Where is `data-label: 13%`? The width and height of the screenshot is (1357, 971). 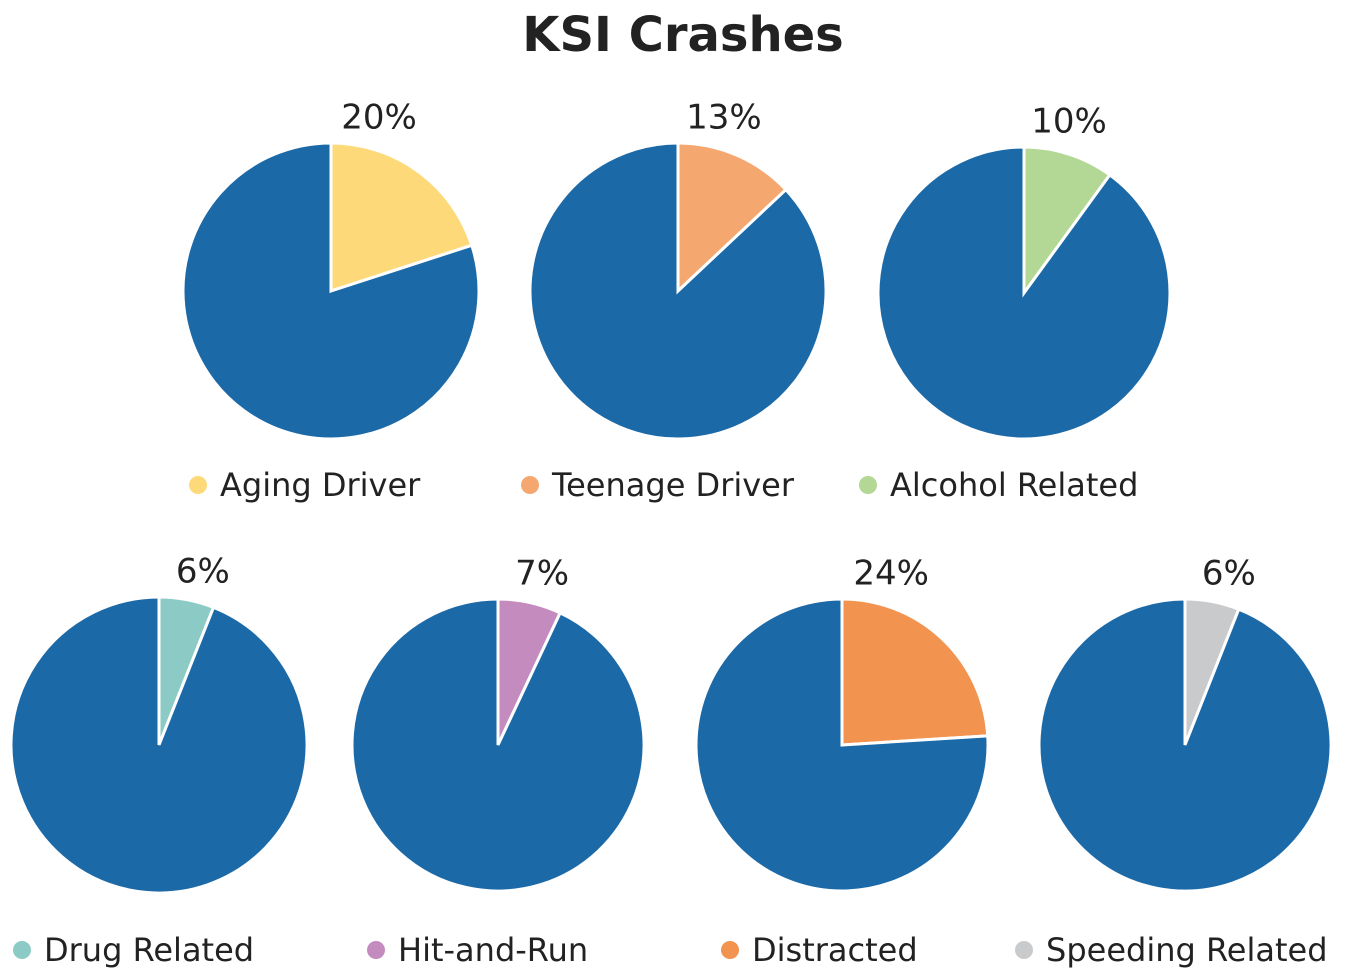 data-label: 13% is located at coordinates (724, 118).